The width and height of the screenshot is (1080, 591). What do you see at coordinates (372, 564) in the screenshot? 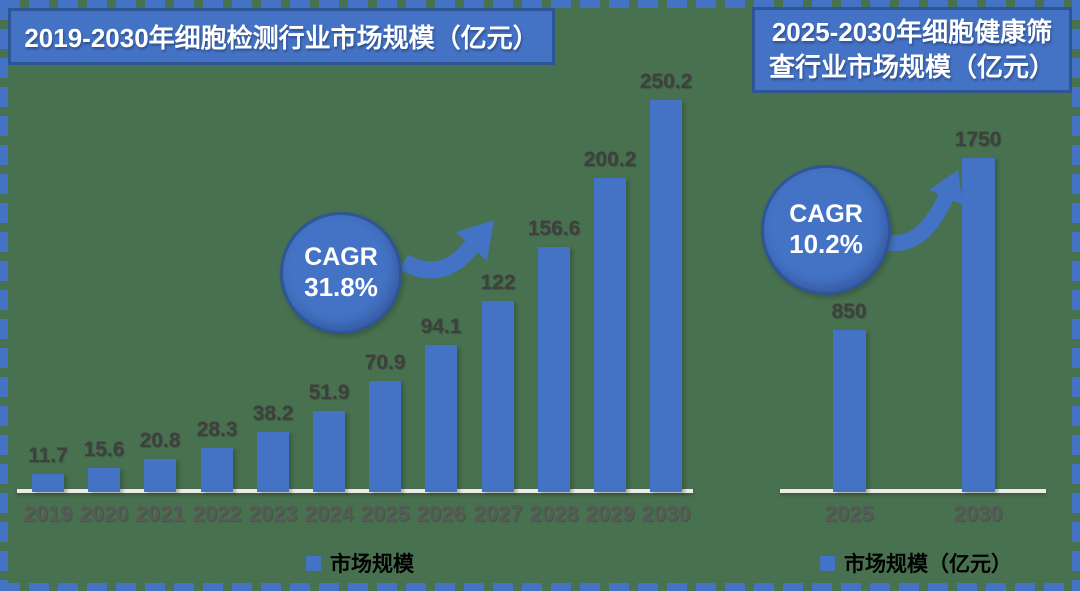
I see `left-legend-label: 市场规模` at bounding box center [372, 564].